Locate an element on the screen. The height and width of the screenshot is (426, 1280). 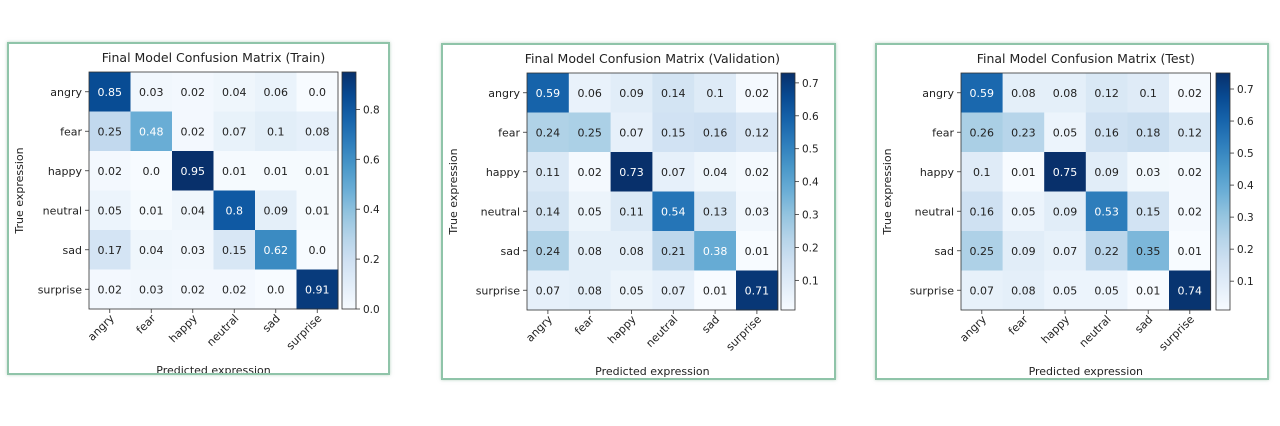
cell-value-label: 0.53 is located at coordinates (1106, 211).